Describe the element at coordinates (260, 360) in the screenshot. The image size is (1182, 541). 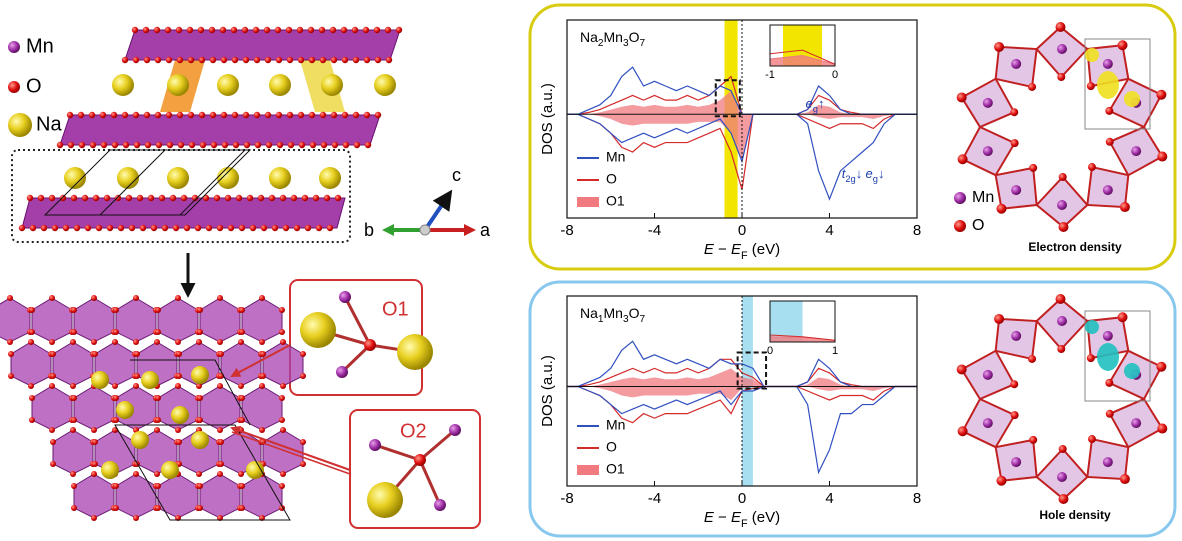
I see `pointer` at that location.